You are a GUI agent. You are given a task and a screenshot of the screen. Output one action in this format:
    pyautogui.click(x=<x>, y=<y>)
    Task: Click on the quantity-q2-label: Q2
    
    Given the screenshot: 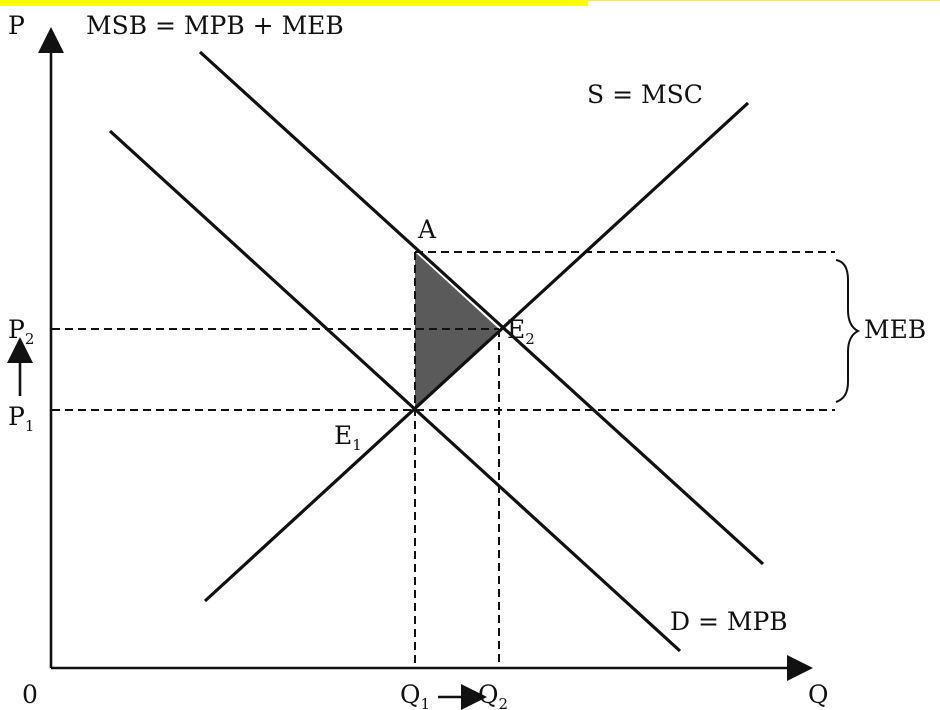 What is the action you would take?
    pyautogui.click(x=493, y=695)
    